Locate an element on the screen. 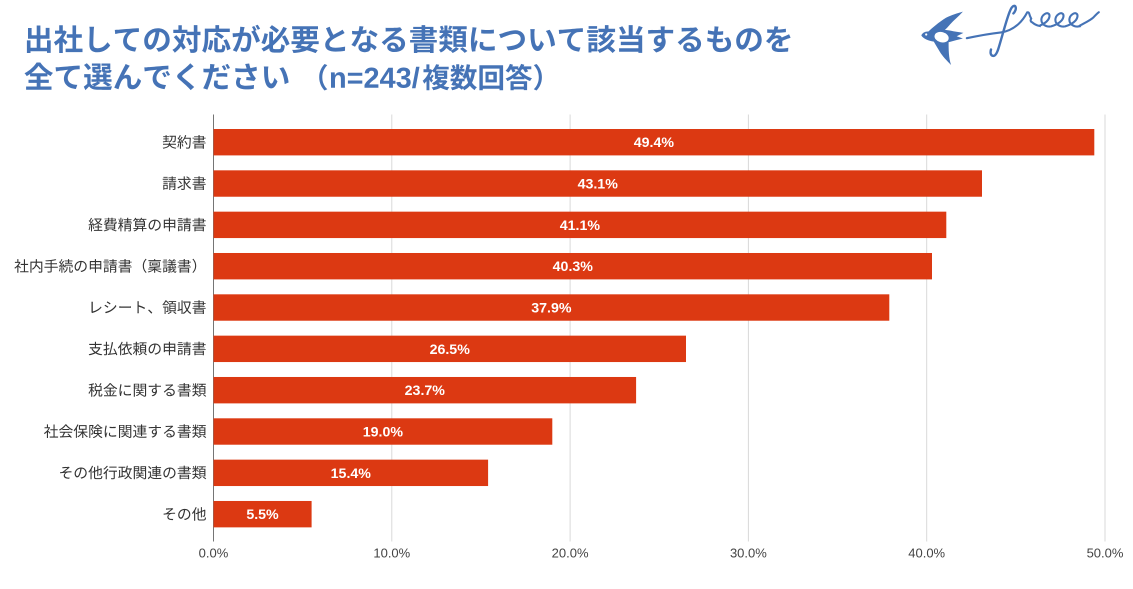 The height and width of the screenshot is (589, 1133). svg-text: 20.0% is located at coordinates (570, 553).